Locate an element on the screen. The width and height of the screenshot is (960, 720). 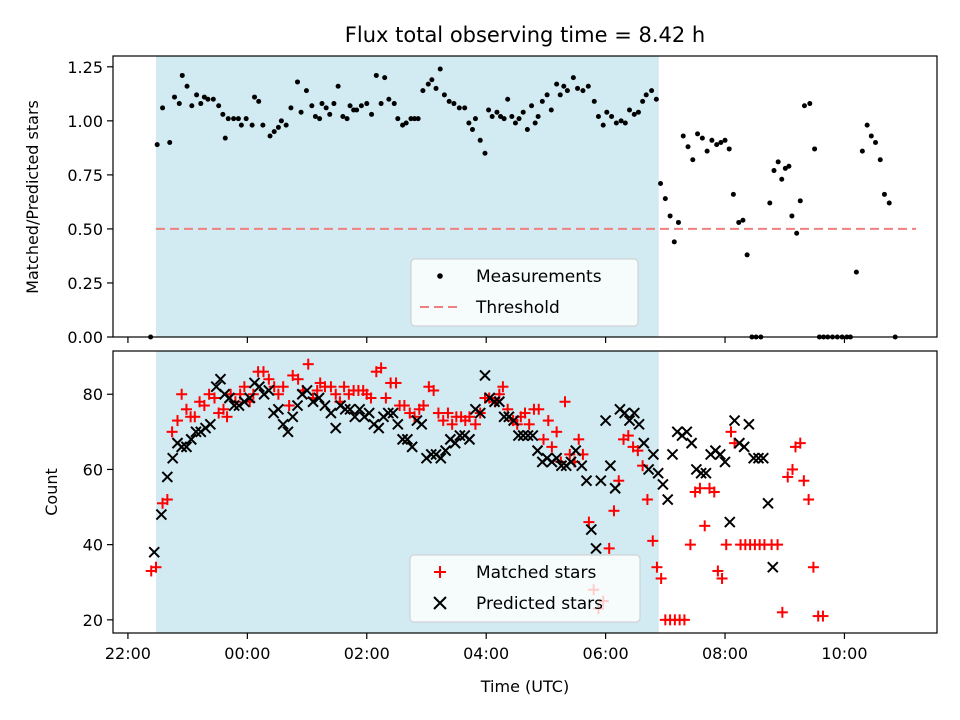
legend-predicted-label: Predicted stars is located at coordinates (539, 604).